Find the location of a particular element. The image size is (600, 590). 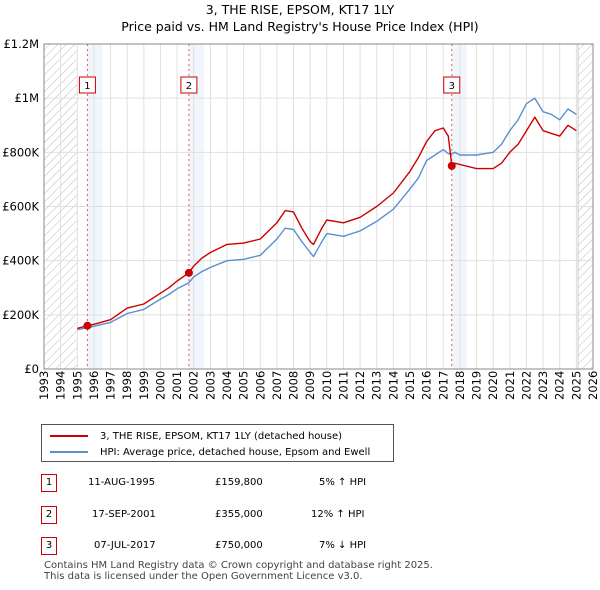

transaction-badge: 1 is located at coordinates (49, 483).